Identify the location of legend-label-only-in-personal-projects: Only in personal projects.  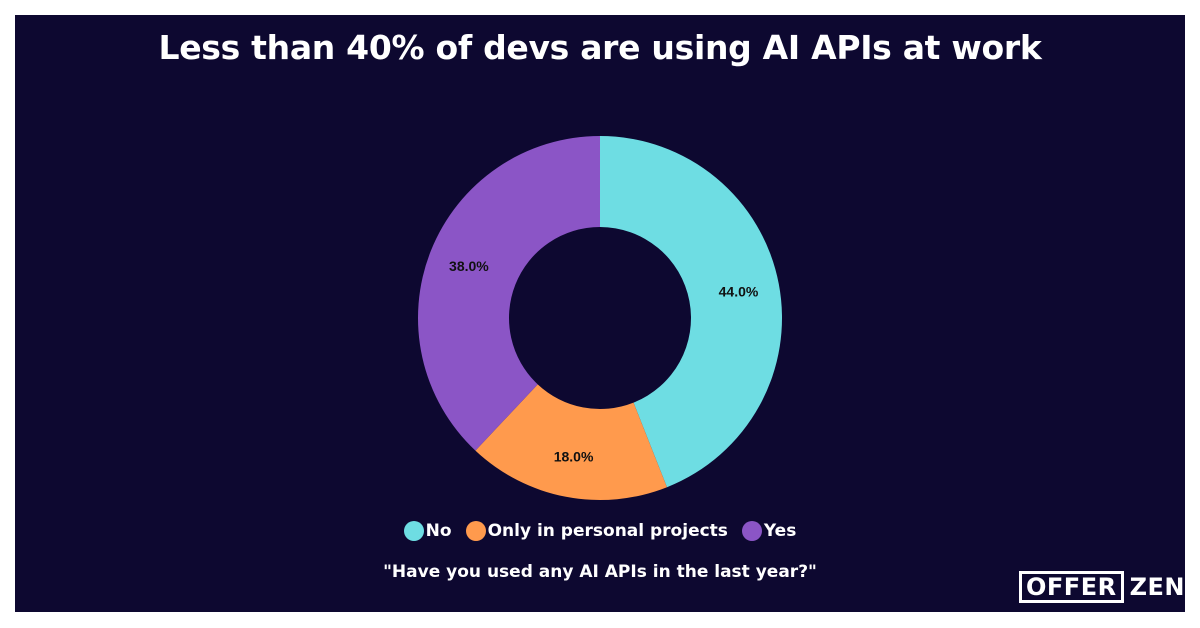
(607, 531).